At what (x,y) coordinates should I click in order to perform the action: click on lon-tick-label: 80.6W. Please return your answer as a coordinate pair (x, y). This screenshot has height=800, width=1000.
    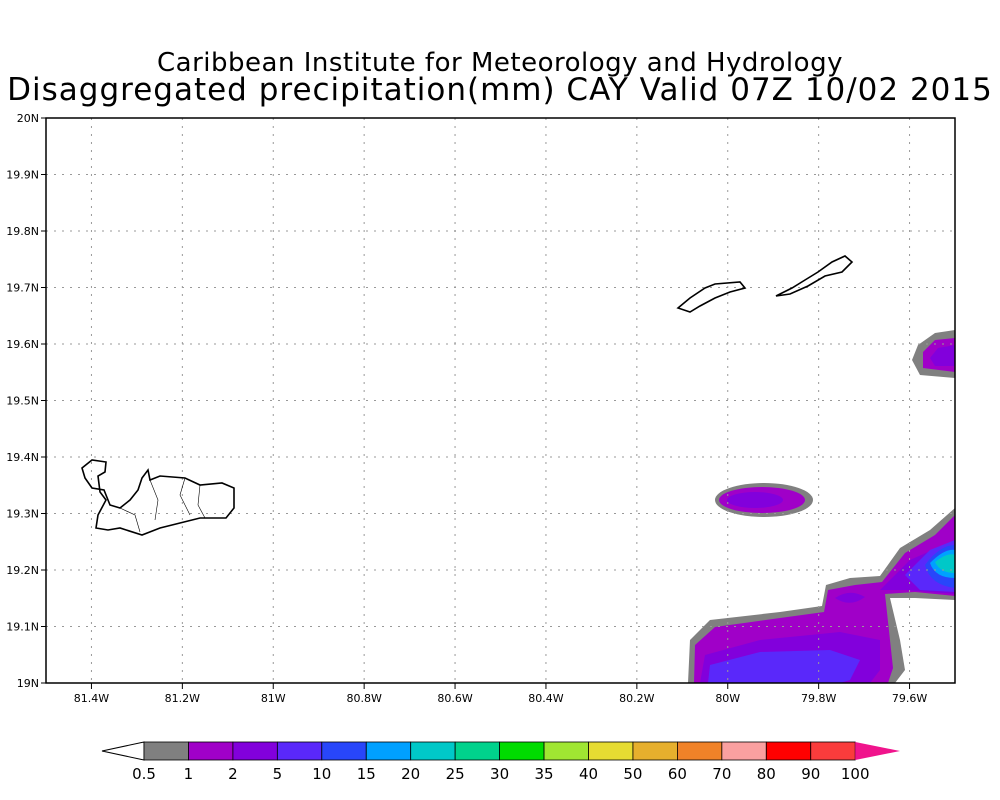
    Looking at the image, I should click on (454, 698).